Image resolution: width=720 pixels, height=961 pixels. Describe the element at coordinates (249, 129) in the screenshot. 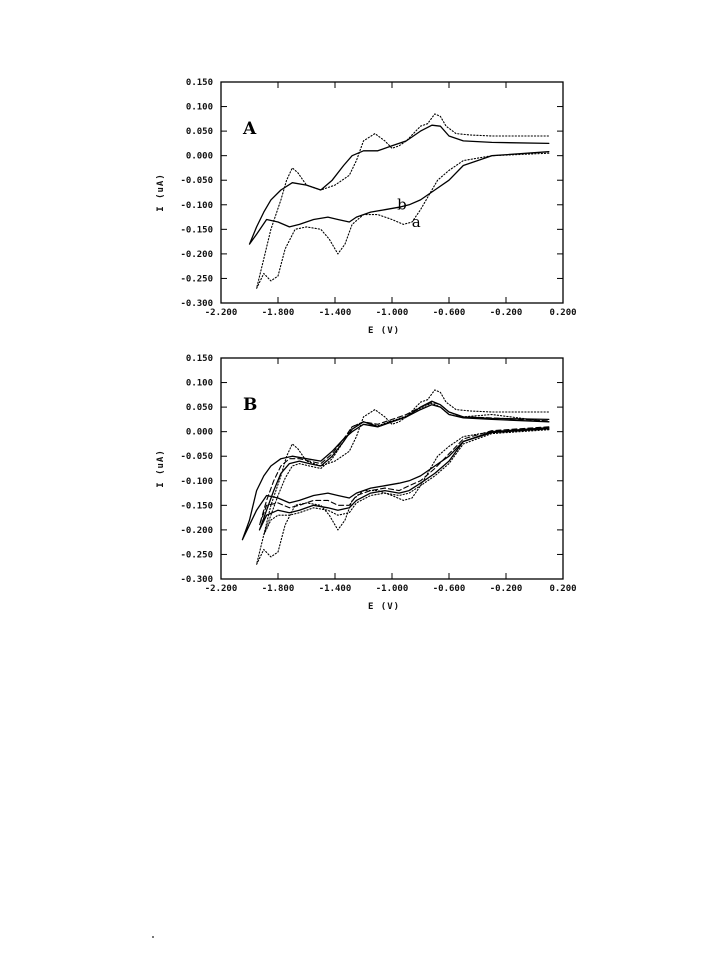

I see `panel-label: A` at that location.